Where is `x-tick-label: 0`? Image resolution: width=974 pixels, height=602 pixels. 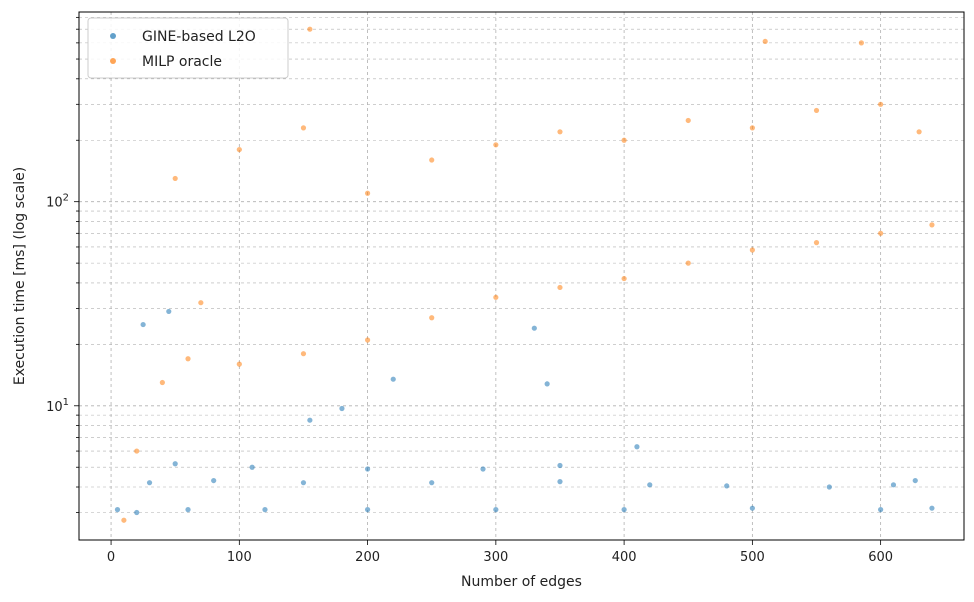
x-tick-label: 0 is located at coordinates (111, 557).